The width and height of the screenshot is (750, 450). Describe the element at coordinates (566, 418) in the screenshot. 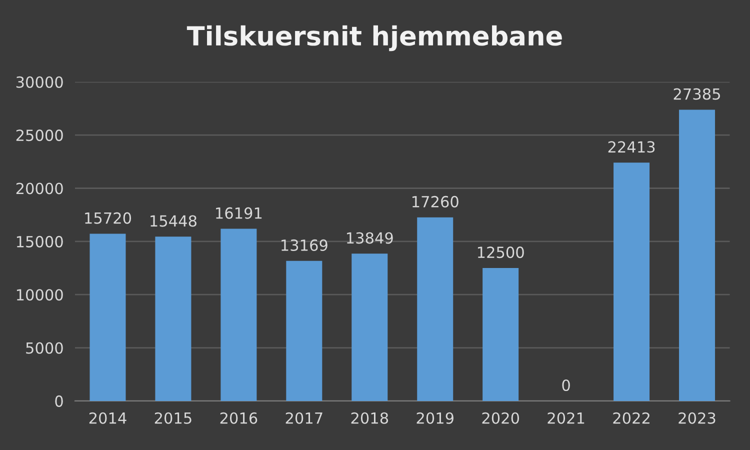

I see `x-tick-label: 2021` at that location.